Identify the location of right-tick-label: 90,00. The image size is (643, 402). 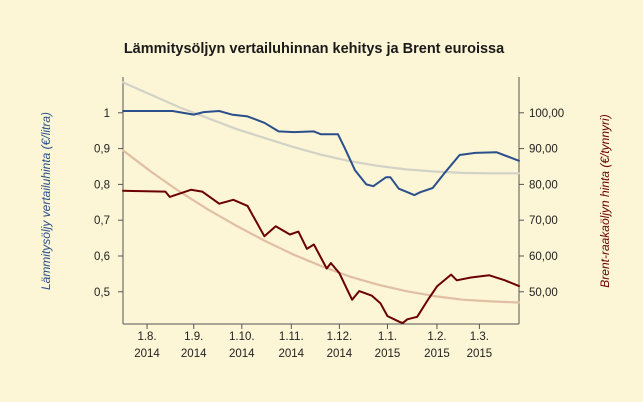
(543, 150).